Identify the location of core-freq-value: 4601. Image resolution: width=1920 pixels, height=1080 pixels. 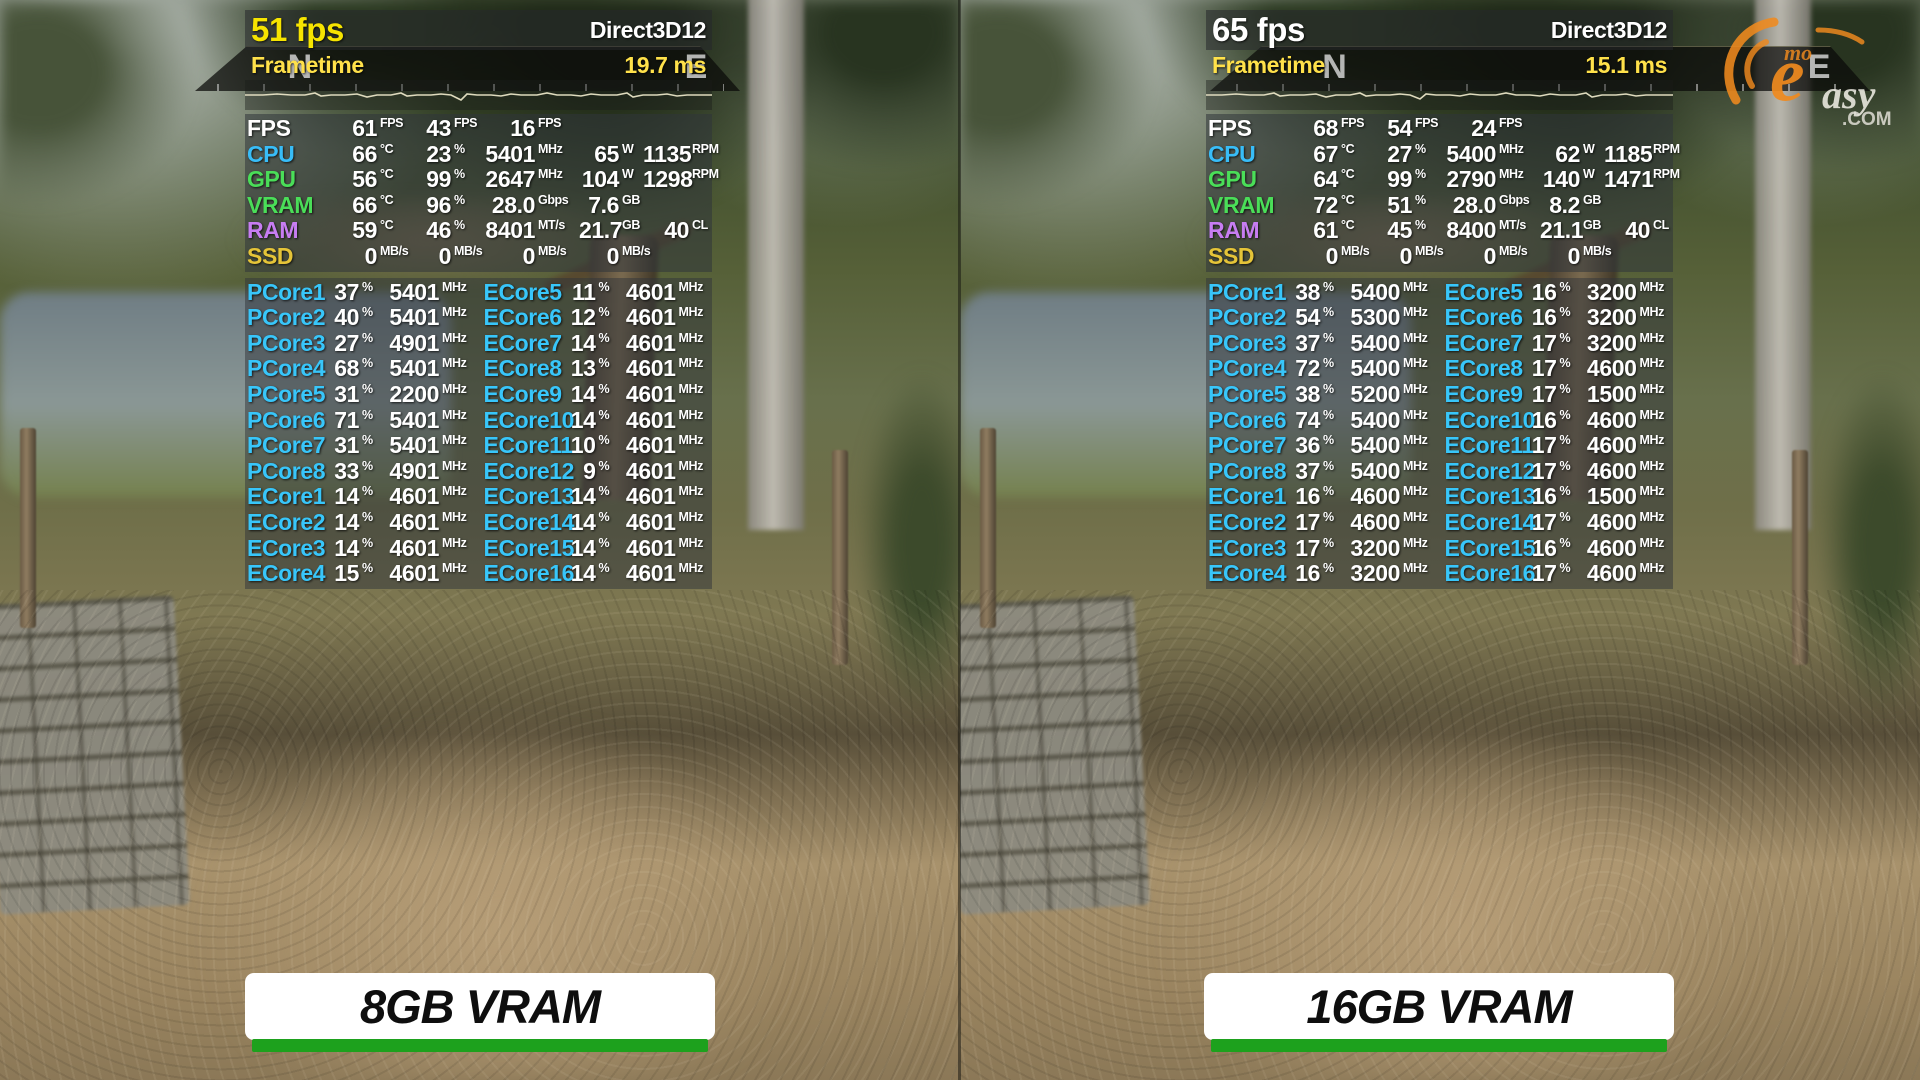
(650, 419).